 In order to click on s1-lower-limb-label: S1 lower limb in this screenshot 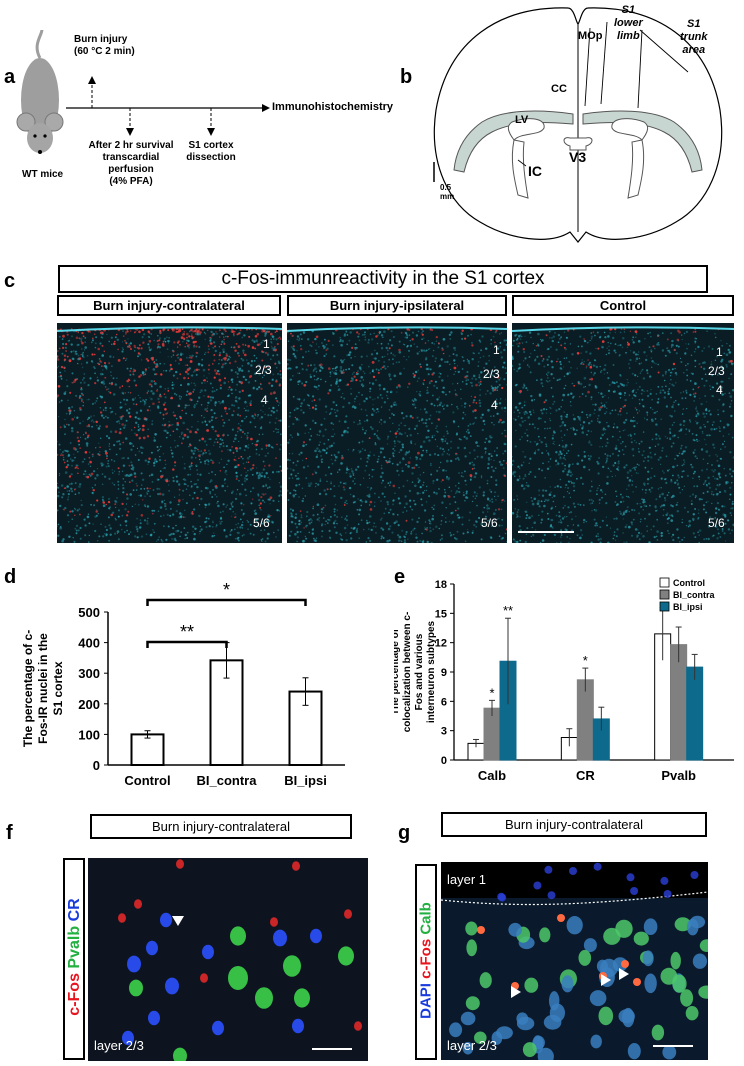, I will do `click(628, 23)`.